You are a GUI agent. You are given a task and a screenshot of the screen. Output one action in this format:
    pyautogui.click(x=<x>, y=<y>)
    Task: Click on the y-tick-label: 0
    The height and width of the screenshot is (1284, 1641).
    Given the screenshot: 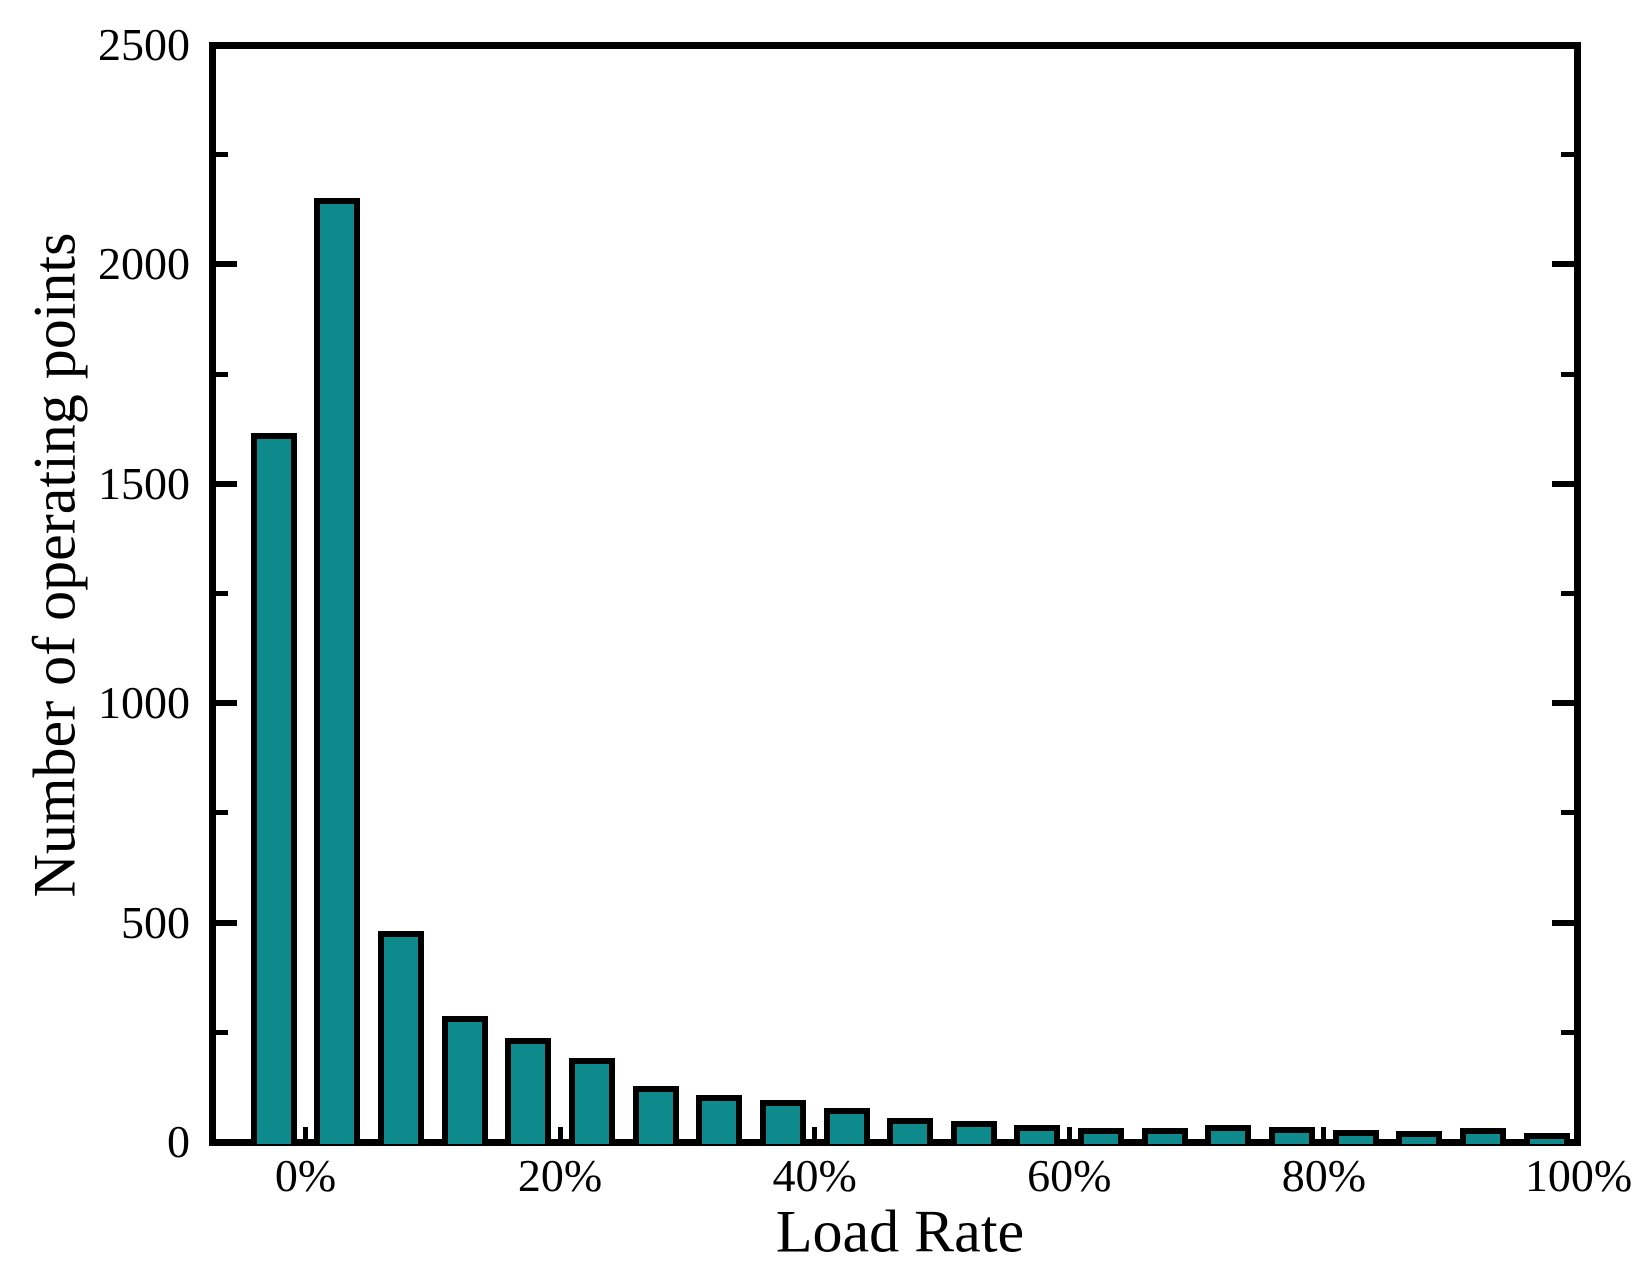 What is the action you would take?
    pyautogui.click(x=178, y=1141)
    